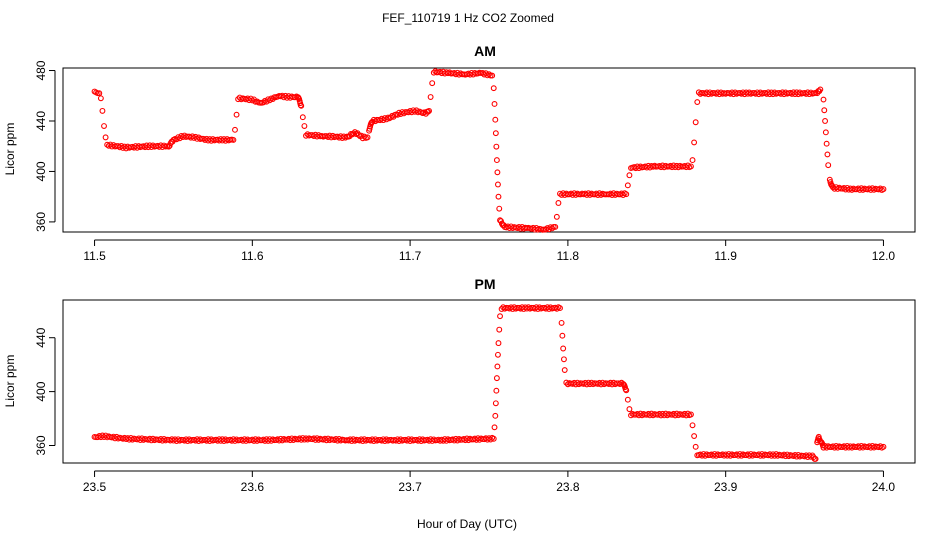 The image size is (936, 540). Describe the element at coordinates (41, 337) in the screenshot. I see `pm-y-tick-label: 440` at that location.